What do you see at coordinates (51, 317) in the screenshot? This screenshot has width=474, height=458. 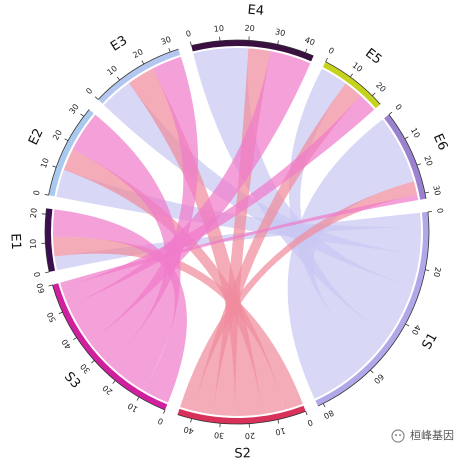 I see `tick-label: 50` at bounding box center [51, 317].